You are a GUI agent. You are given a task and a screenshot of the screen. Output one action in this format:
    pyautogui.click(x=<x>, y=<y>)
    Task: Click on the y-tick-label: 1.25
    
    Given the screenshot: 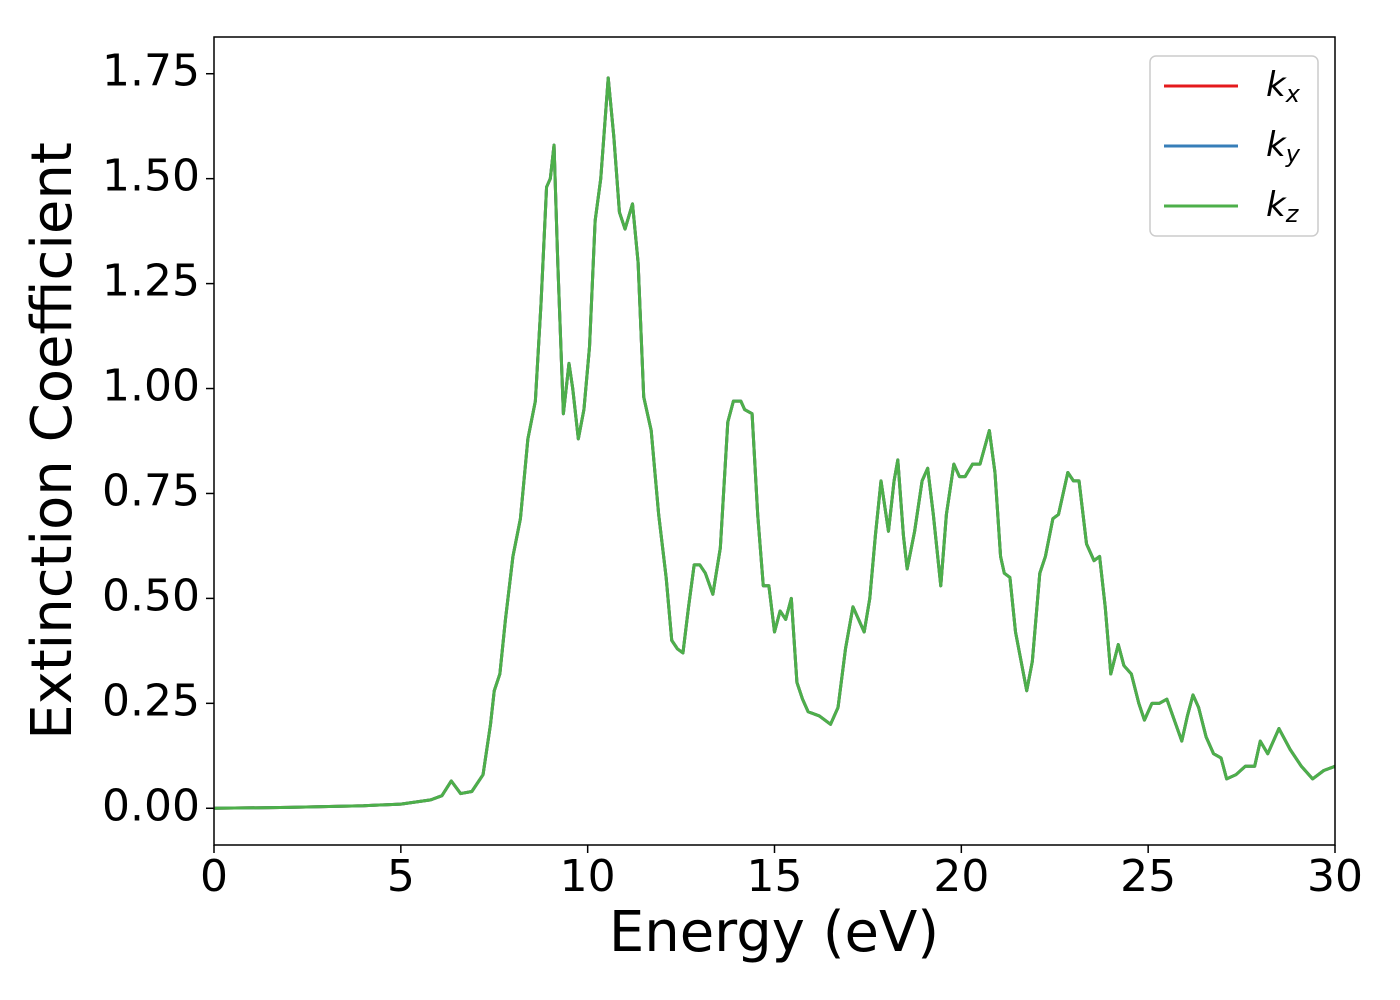 What is the action you would take?
    pyautogui.click(x=151, y=281)
    